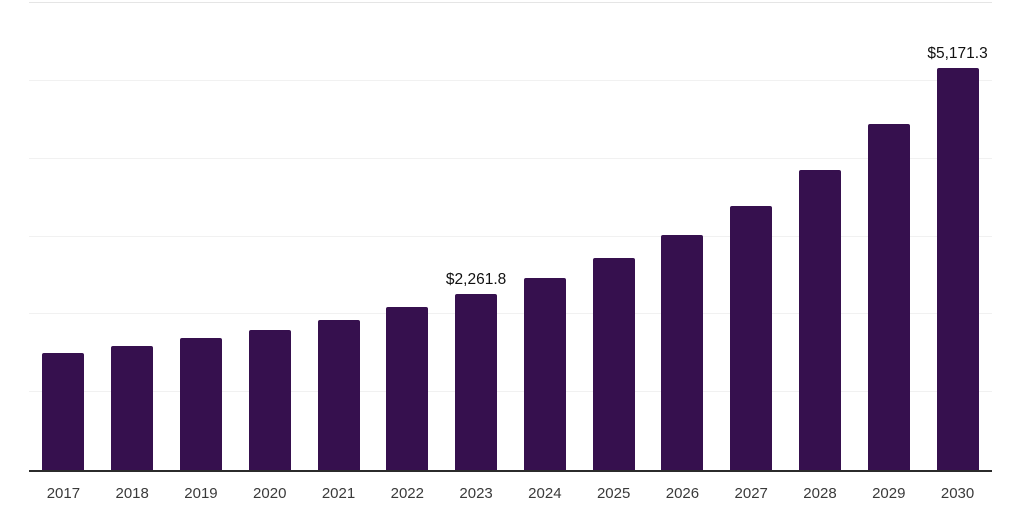  I want to click on x-tick-label-2030: 2030, so click(957, 493).